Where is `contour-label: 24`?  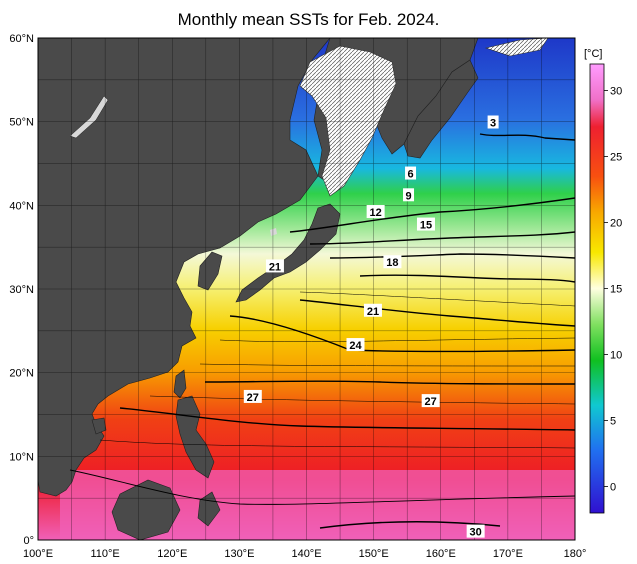 contour-label: 24 is located at coordinates (355, 346).